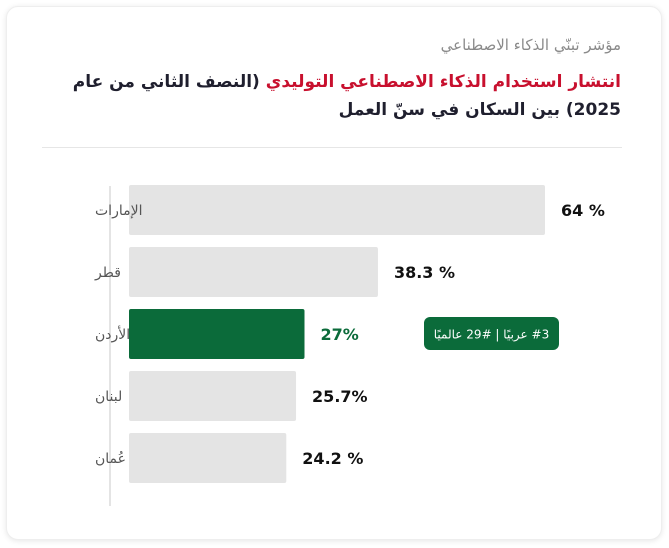  I want to click on chart-subtitle: مؤشر تبنّي الذكاء الاصطناعي, so click(530, 45).